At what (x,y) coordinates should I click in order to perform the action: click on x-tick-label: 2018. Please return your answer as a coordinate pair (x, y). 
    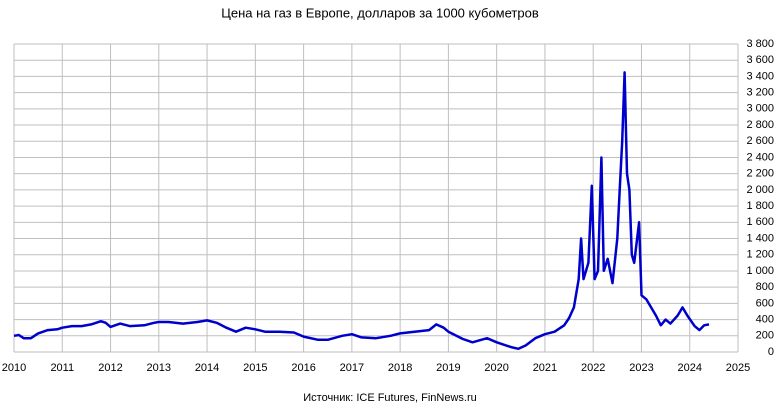
    Looking at the image, I should click on (400, 368).